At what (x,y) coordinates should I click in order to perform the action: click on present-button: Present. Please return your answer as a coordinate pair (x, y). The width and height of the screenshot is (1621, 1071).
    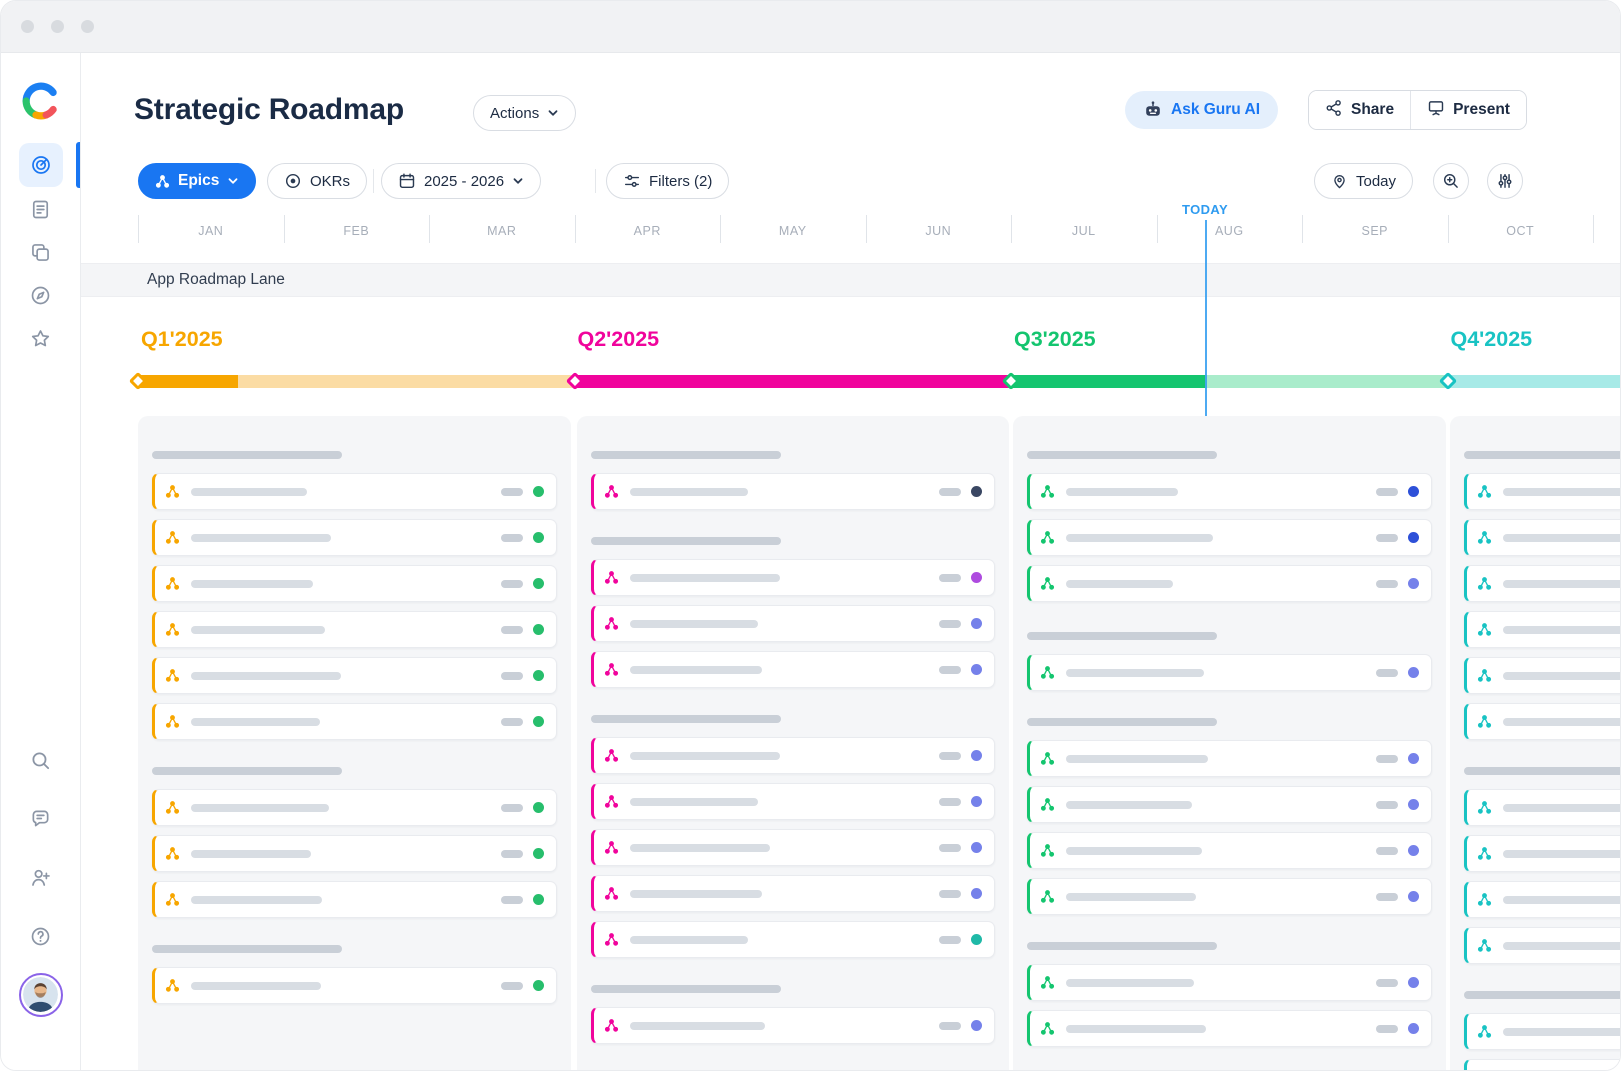
    Looking at the image, I should click on (1468, 110).